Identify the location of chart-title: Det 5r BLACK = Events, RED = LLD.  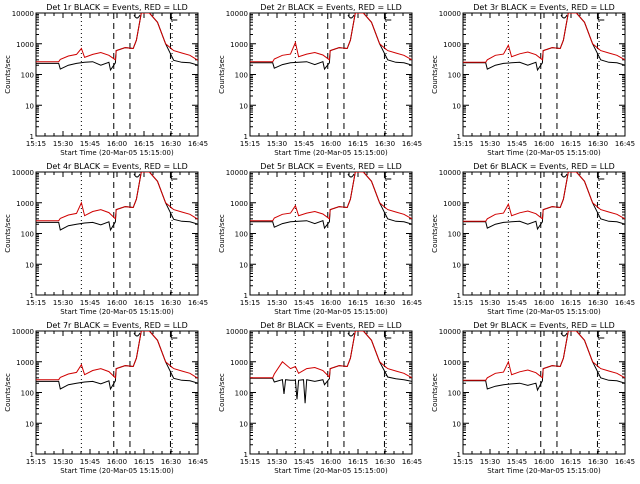
(331, 166).